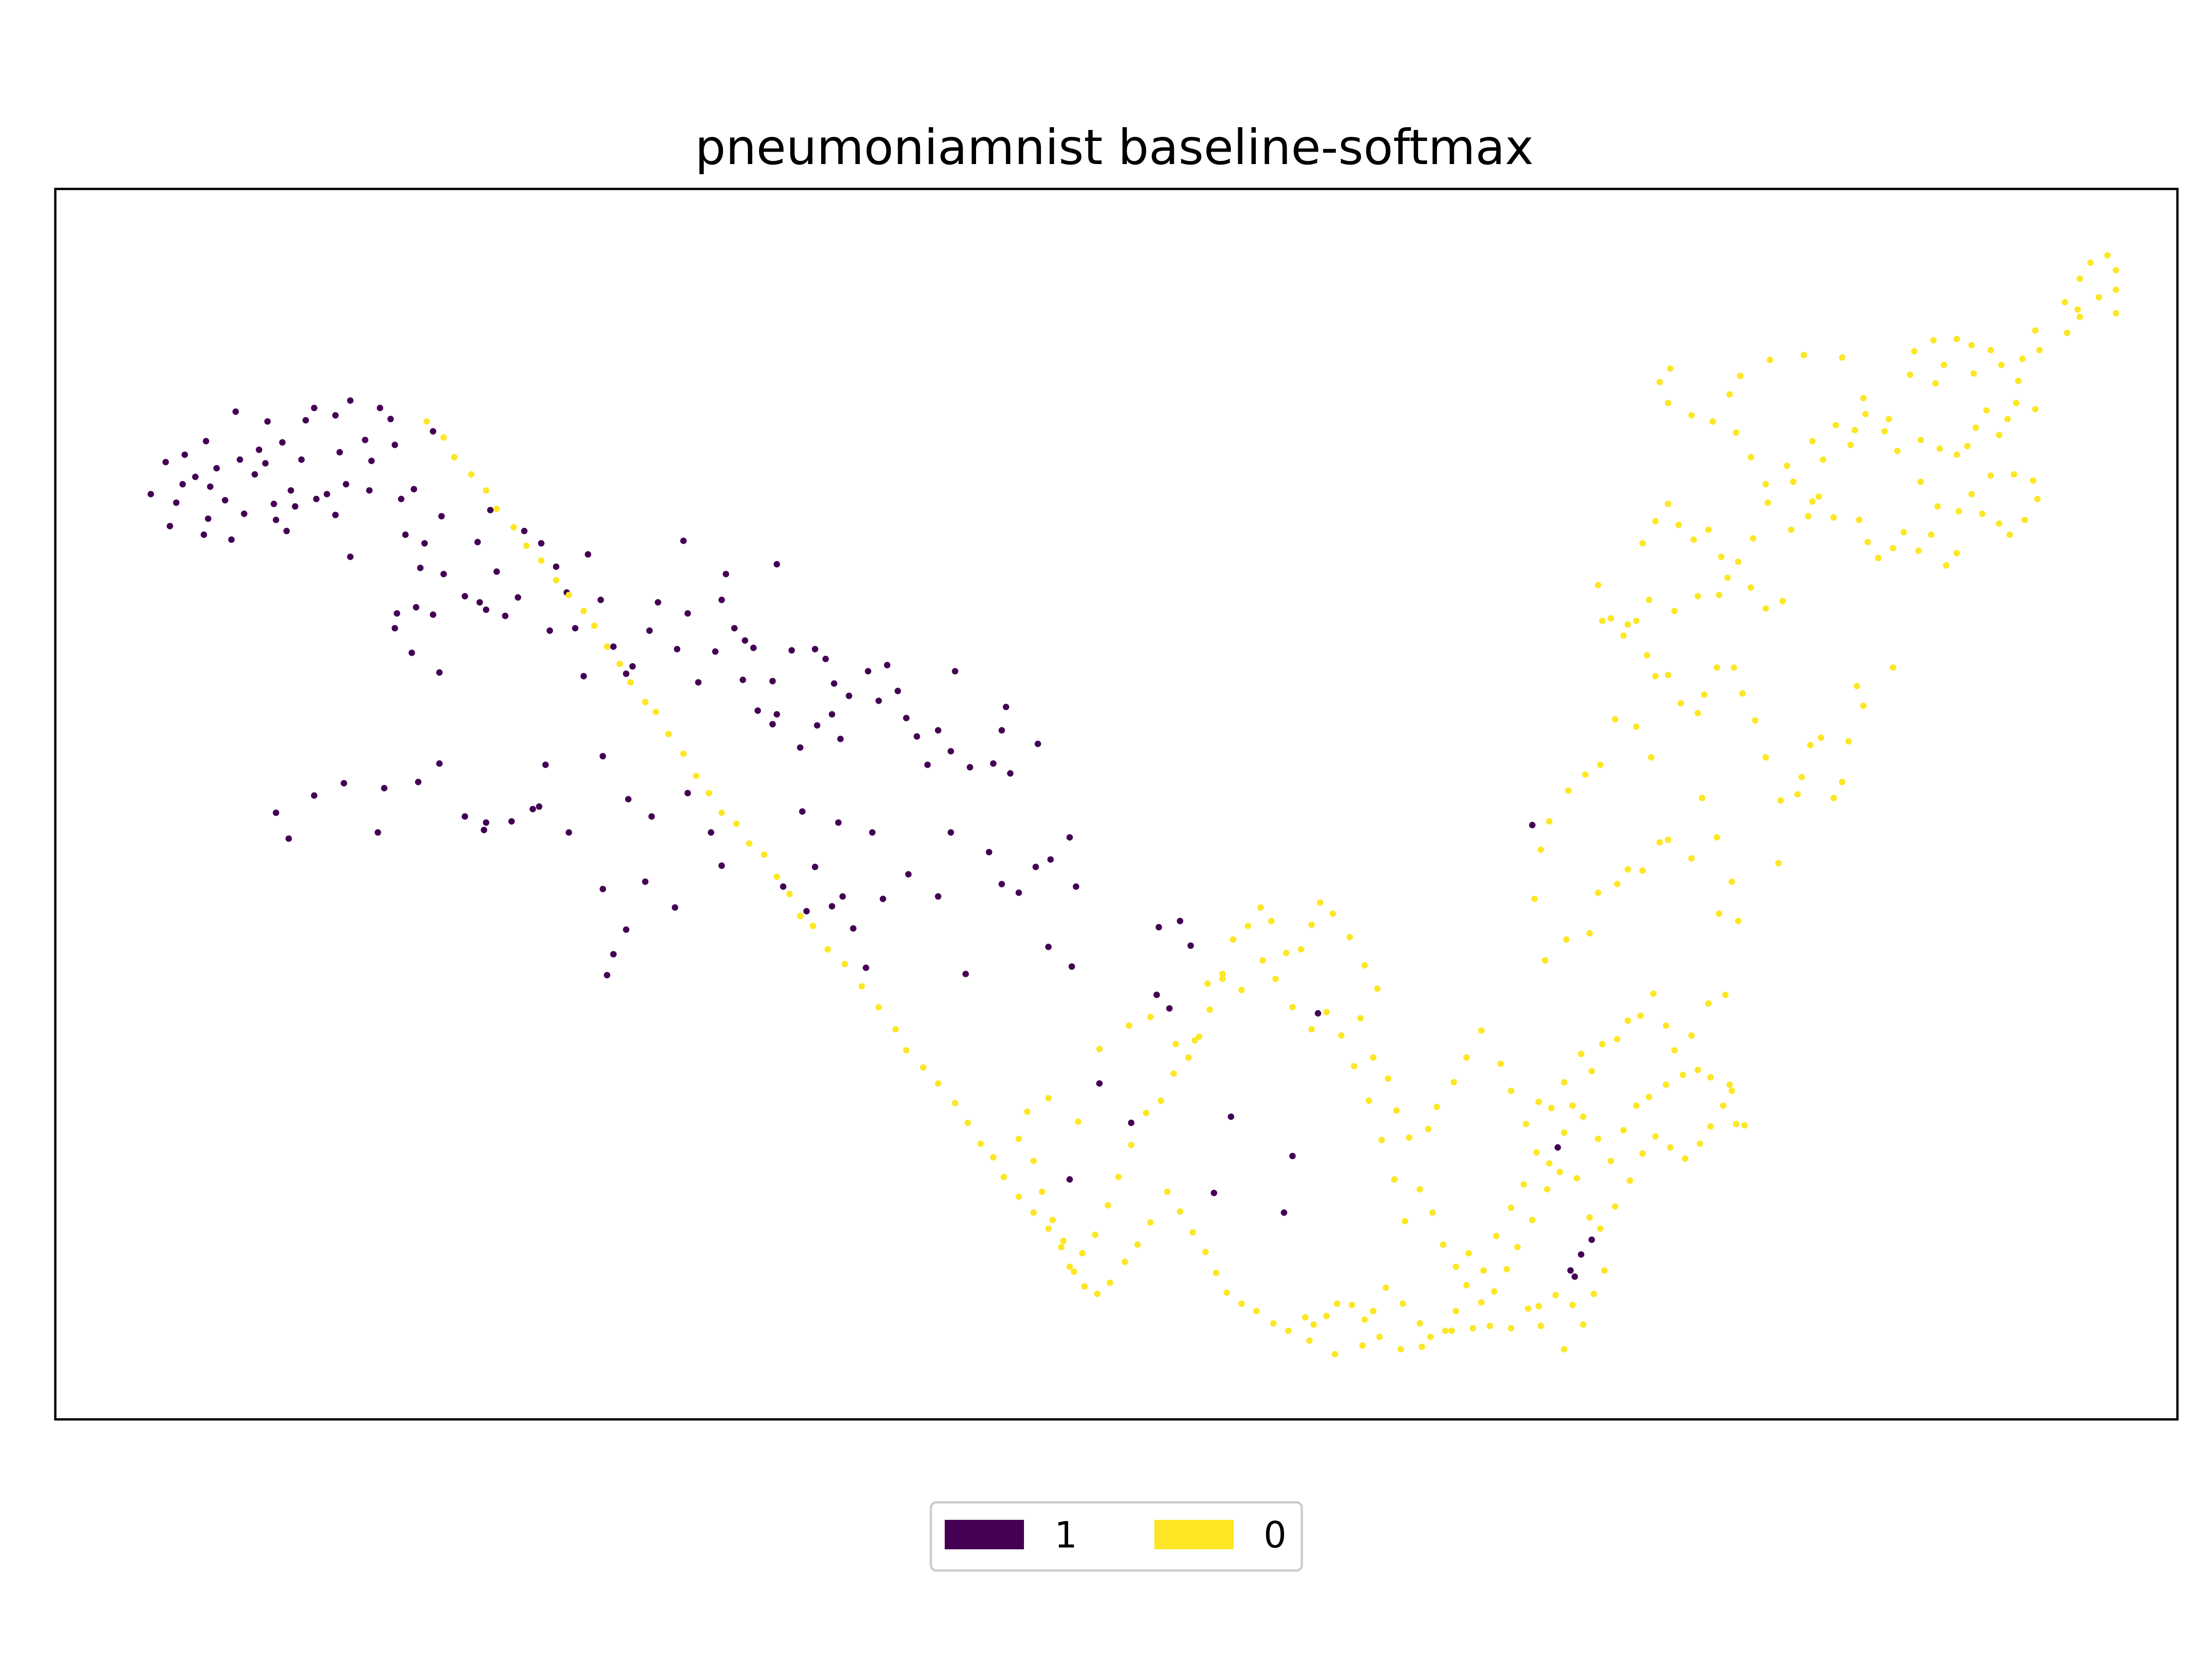 The width and height of the screenshot is (2212, 1659). Describe the element at coordinates (1114, 147) in the screenshot. I see `chart-title: pneumoniamnist baseline-softmax` at that location.